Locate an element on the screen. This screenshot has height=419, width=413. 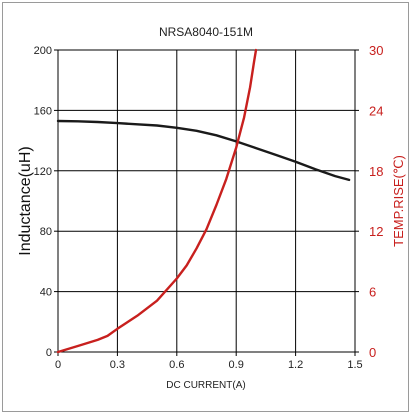
y-right-tick-label: 18 is located at coordinates (376, 171).